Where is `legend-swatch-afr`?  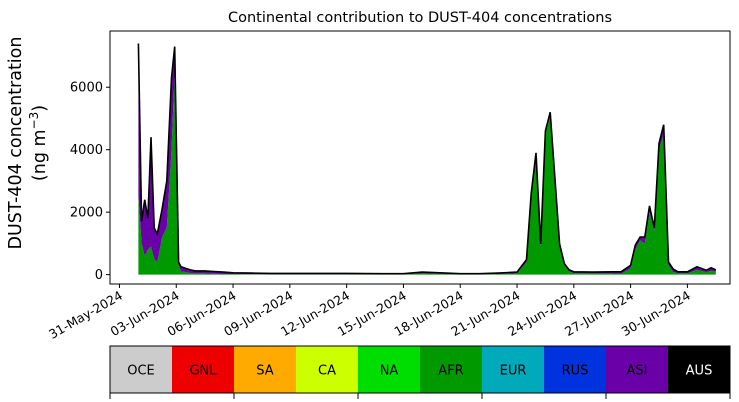 legend-swatch-afr is located at coordinates (451, 369).